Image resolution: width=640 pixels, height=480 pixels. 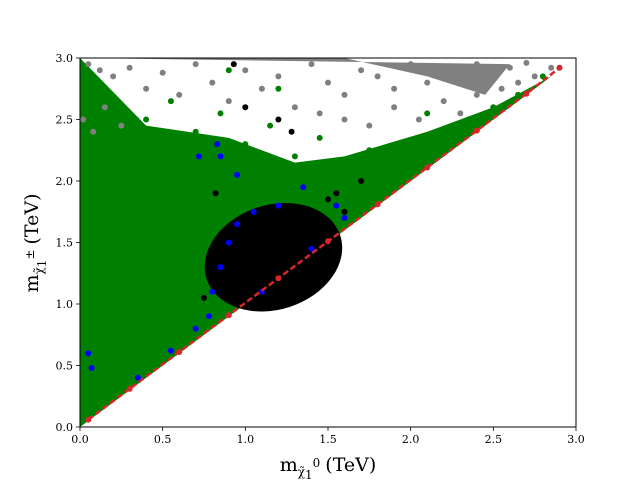 What do you see at coordinates (30, 254) in the screenshot?
I see `y-label-sup2: ±` at bounding box center [30, 254].